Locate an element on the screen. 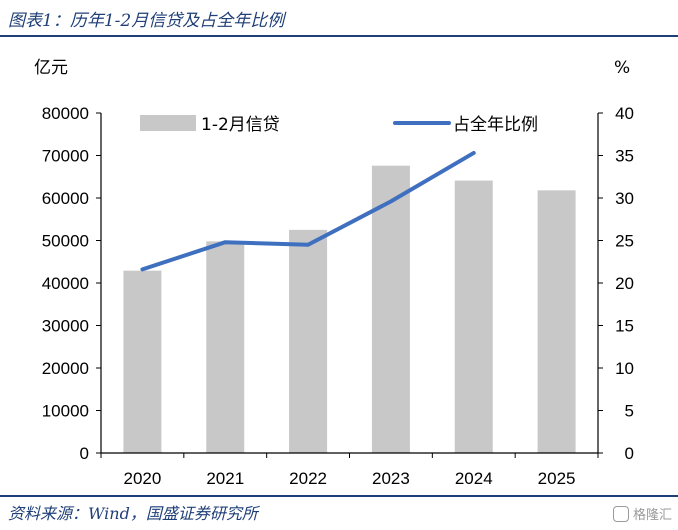 The width and height of the screenshot is (678, 530). right-axis-unit: % is located at coordinates (622, 68).